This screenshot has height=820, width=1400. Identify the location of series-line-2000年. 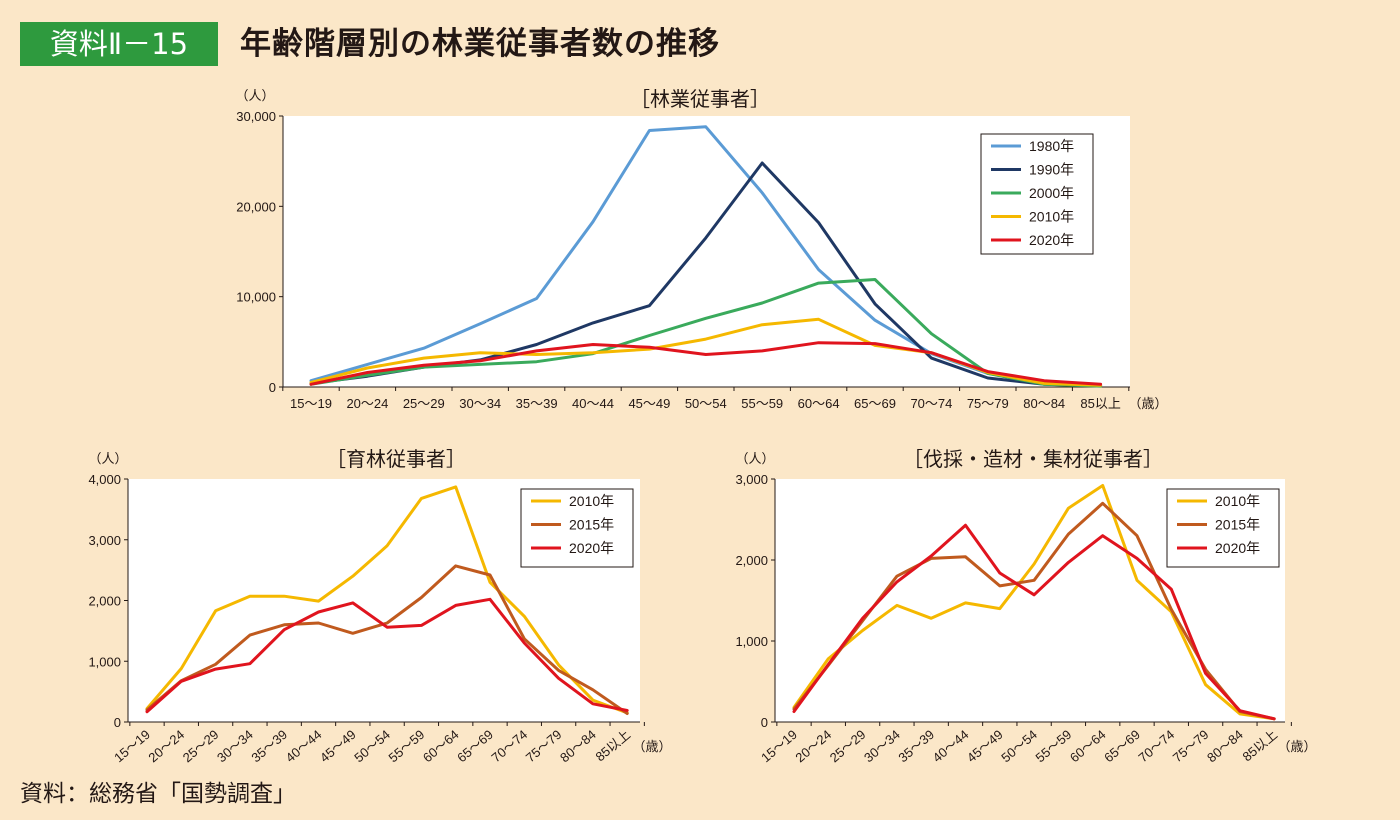
(706, 333).